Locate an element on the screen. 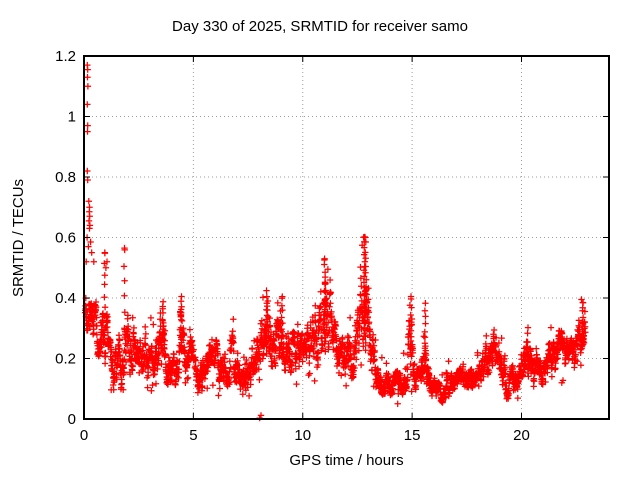  x-tick-label: 5 is located at coordinates (193, 435).